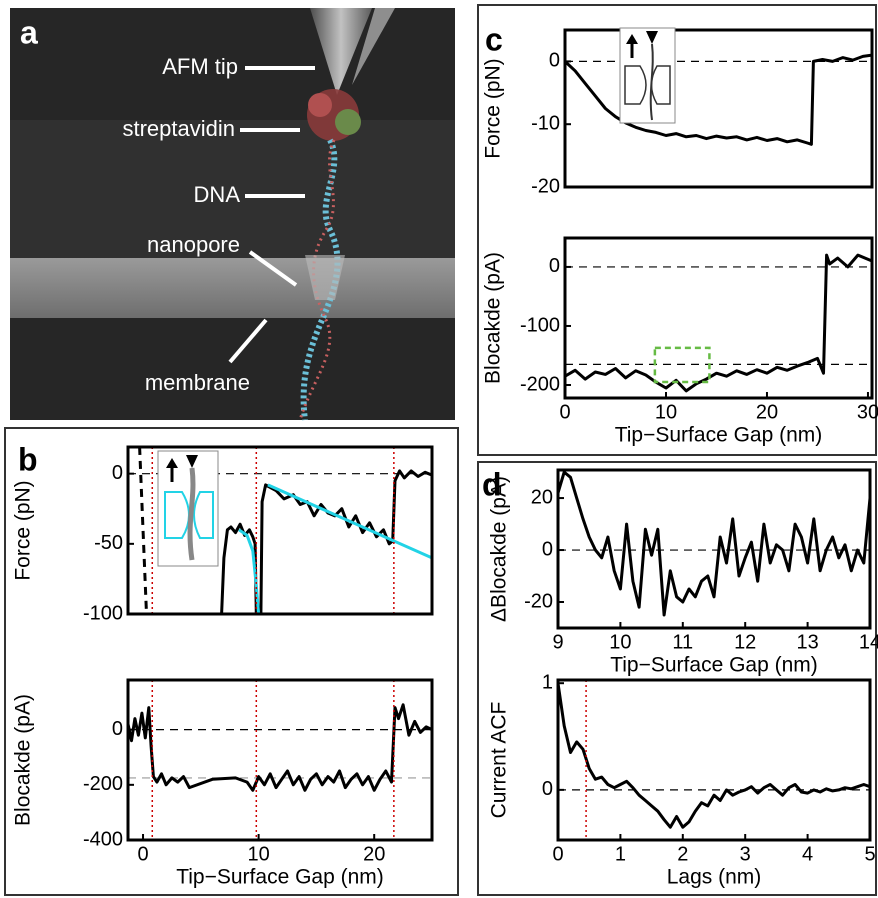 The image size is (878, 898). What do you see at coordinates (868, 642) in the screenshot?
I see `x-tick-label: 14` at bounding box center [868, 642].